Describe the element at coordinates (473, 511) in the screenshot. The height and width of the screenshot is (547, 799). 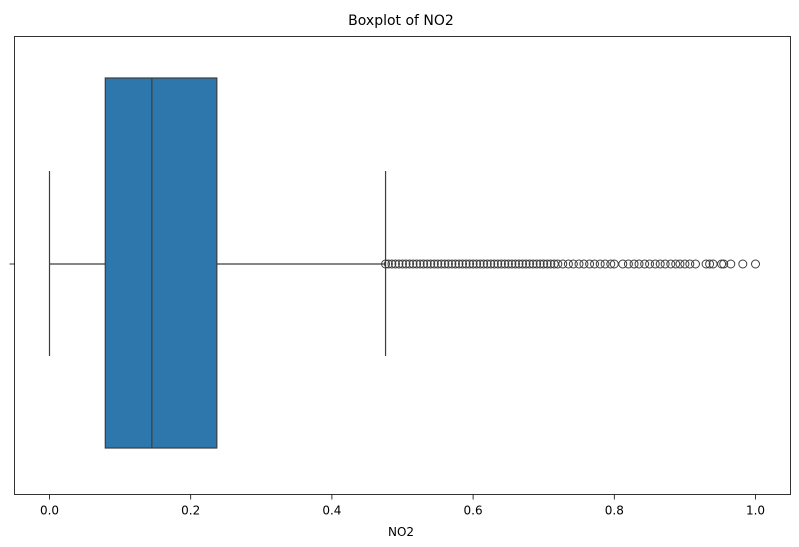
I see `x-tick-label: 0.6` at that location.